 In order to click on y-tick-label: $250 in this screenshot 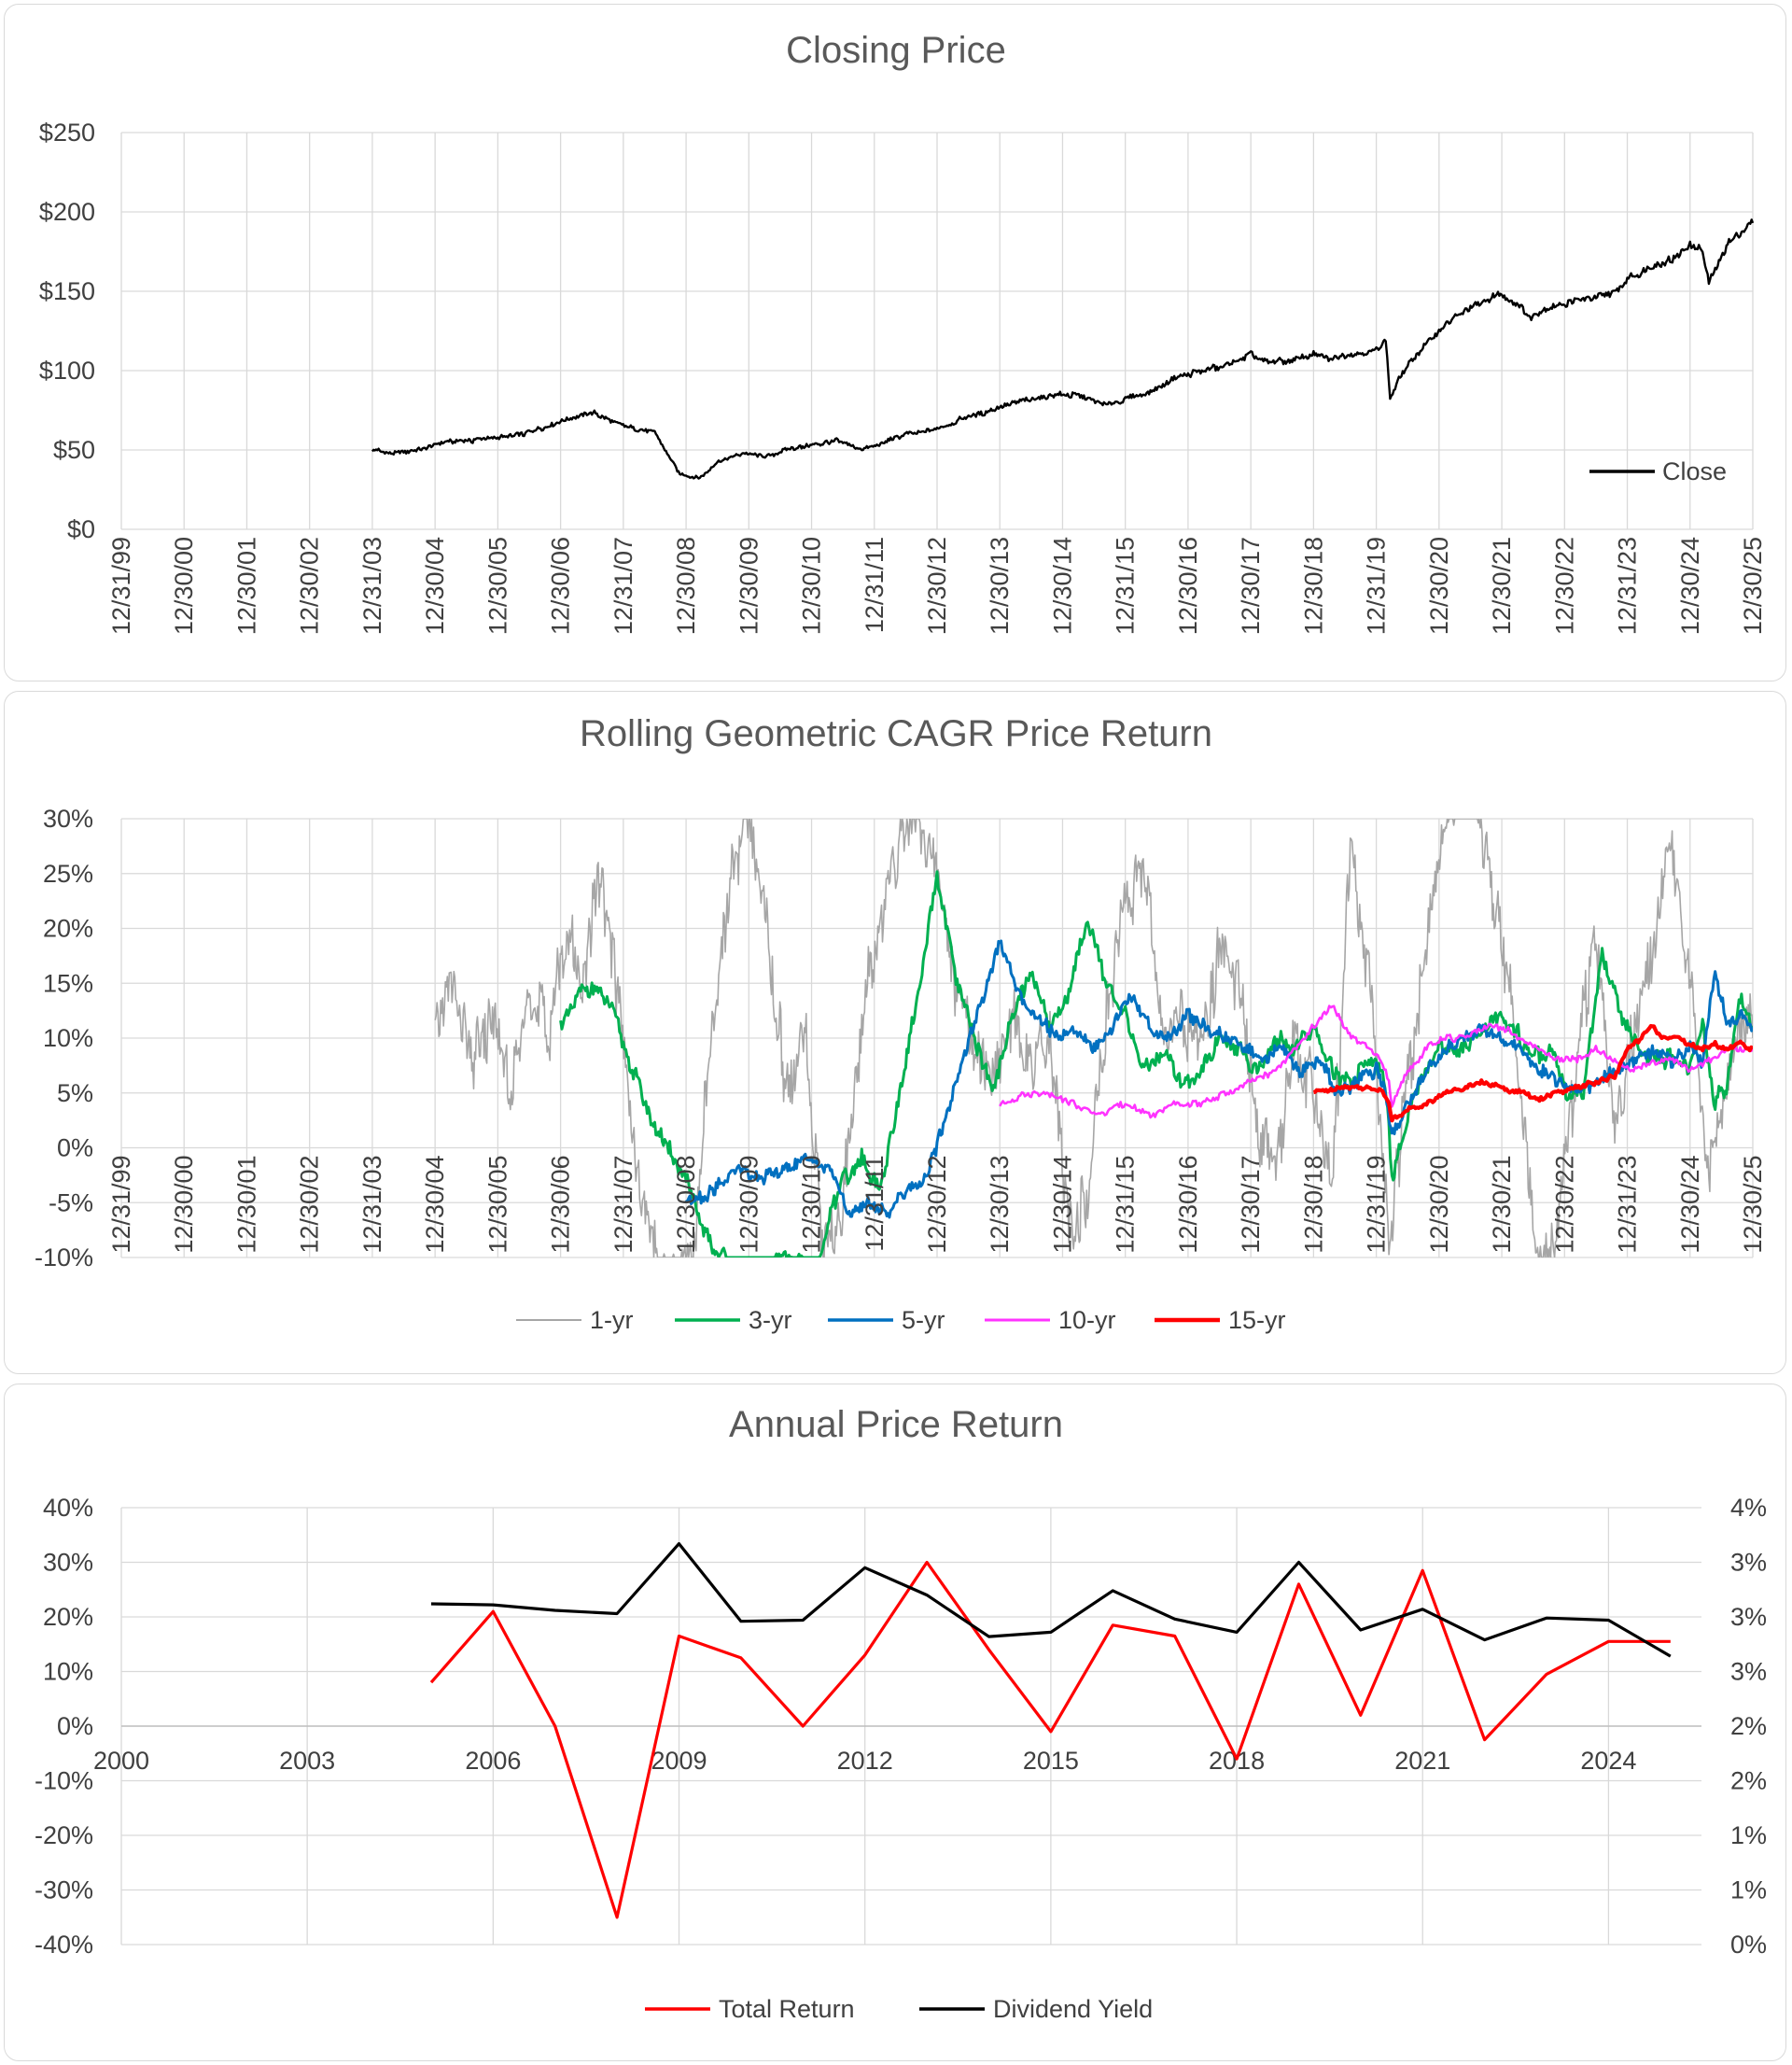, I will do `click(67, 133)`.